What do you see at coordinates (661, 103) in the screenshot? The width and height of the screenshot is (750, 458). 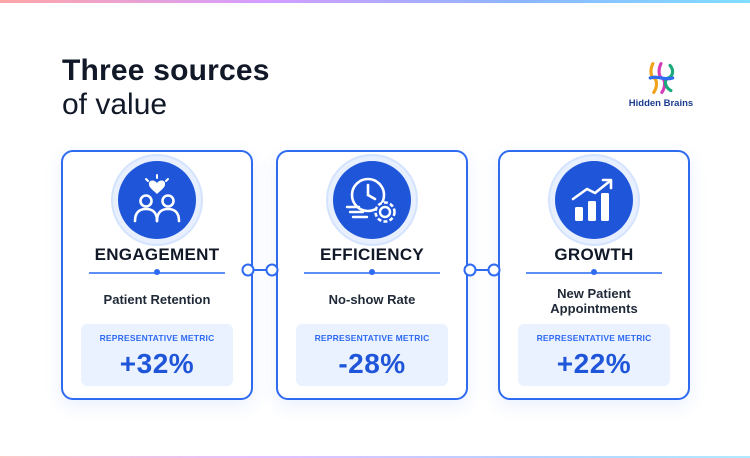 I see `brand-name: Hidden Brains` at bounding box center [661, 103].